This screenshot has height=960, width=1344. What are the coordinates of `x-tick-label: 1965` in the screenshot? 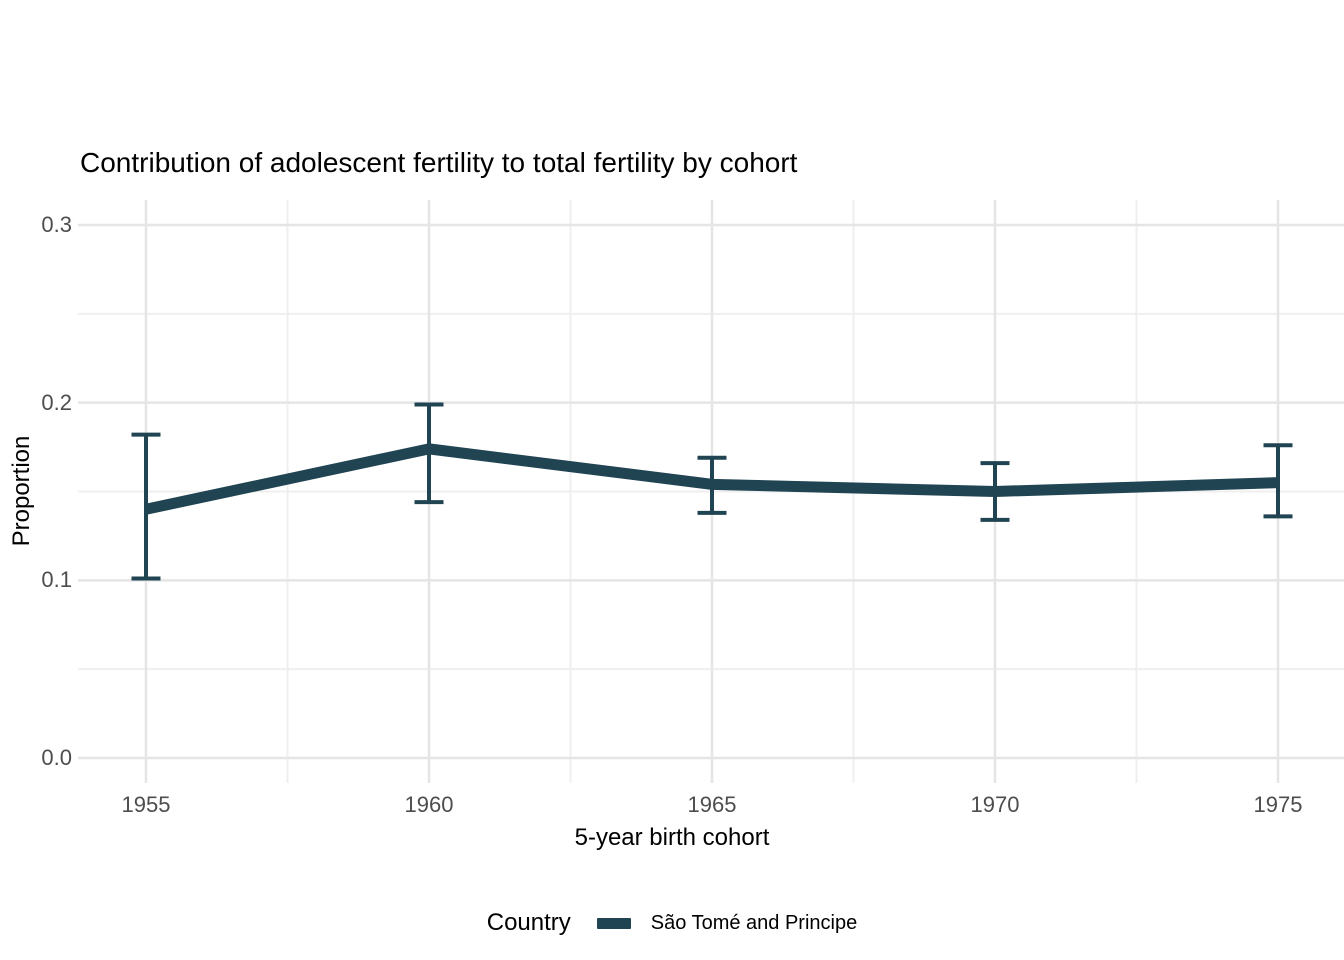 It's located at (712, 804).